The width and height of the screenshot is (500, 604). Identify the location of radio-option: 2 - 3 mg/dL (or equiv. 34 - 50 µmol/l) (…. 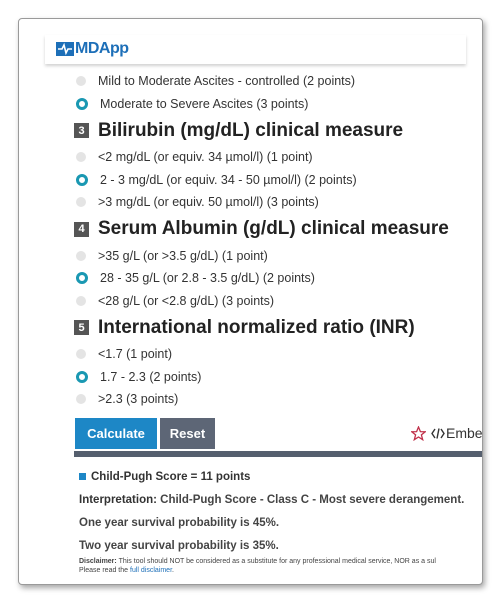
(278, 180).